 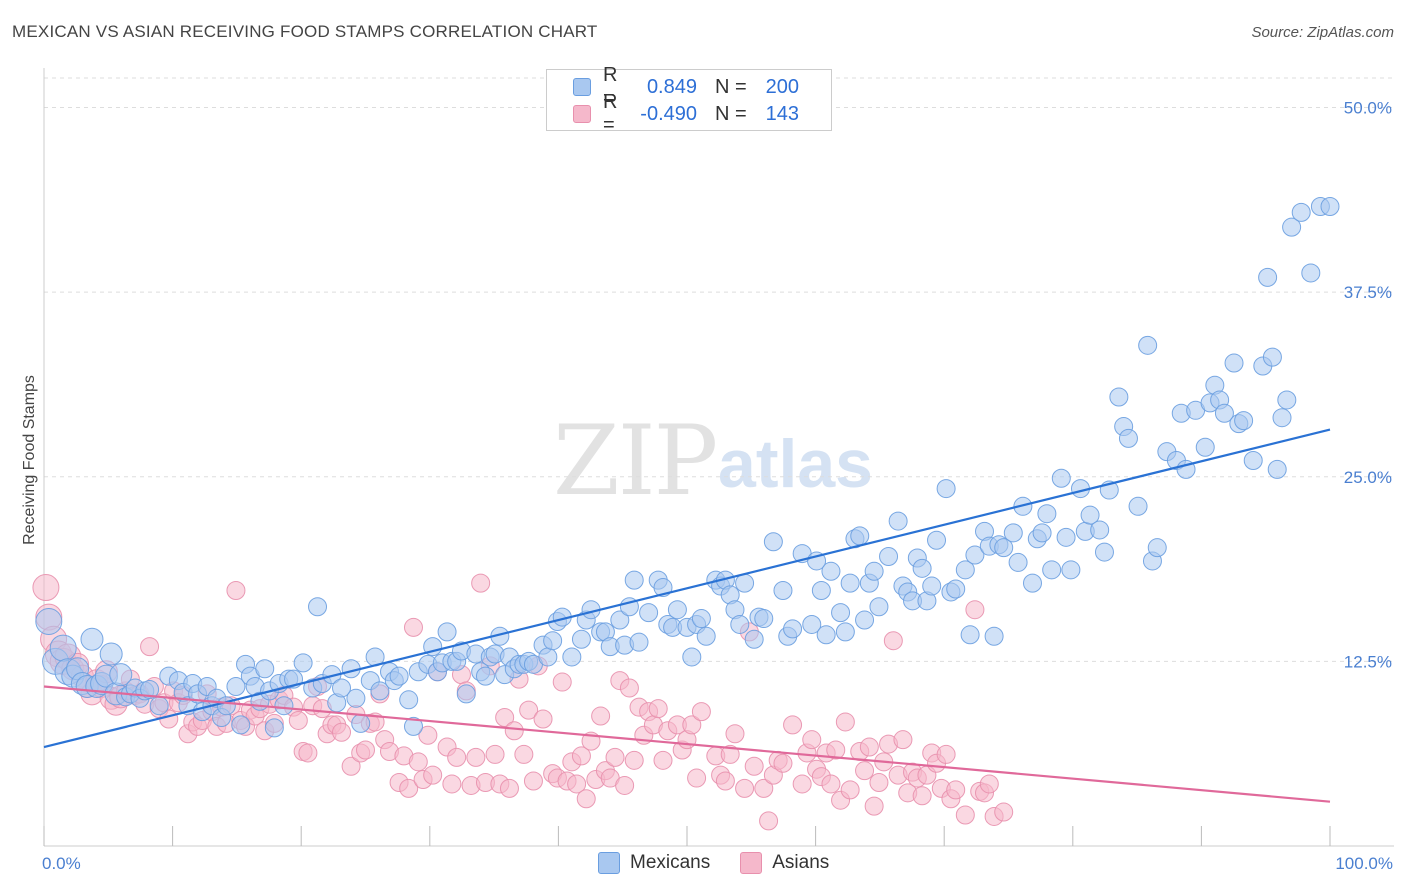 What do you see at coordinates (784, 863) in the screenshot?
I see `series-legend-asians: Asians` at bounding box center [784, 863].